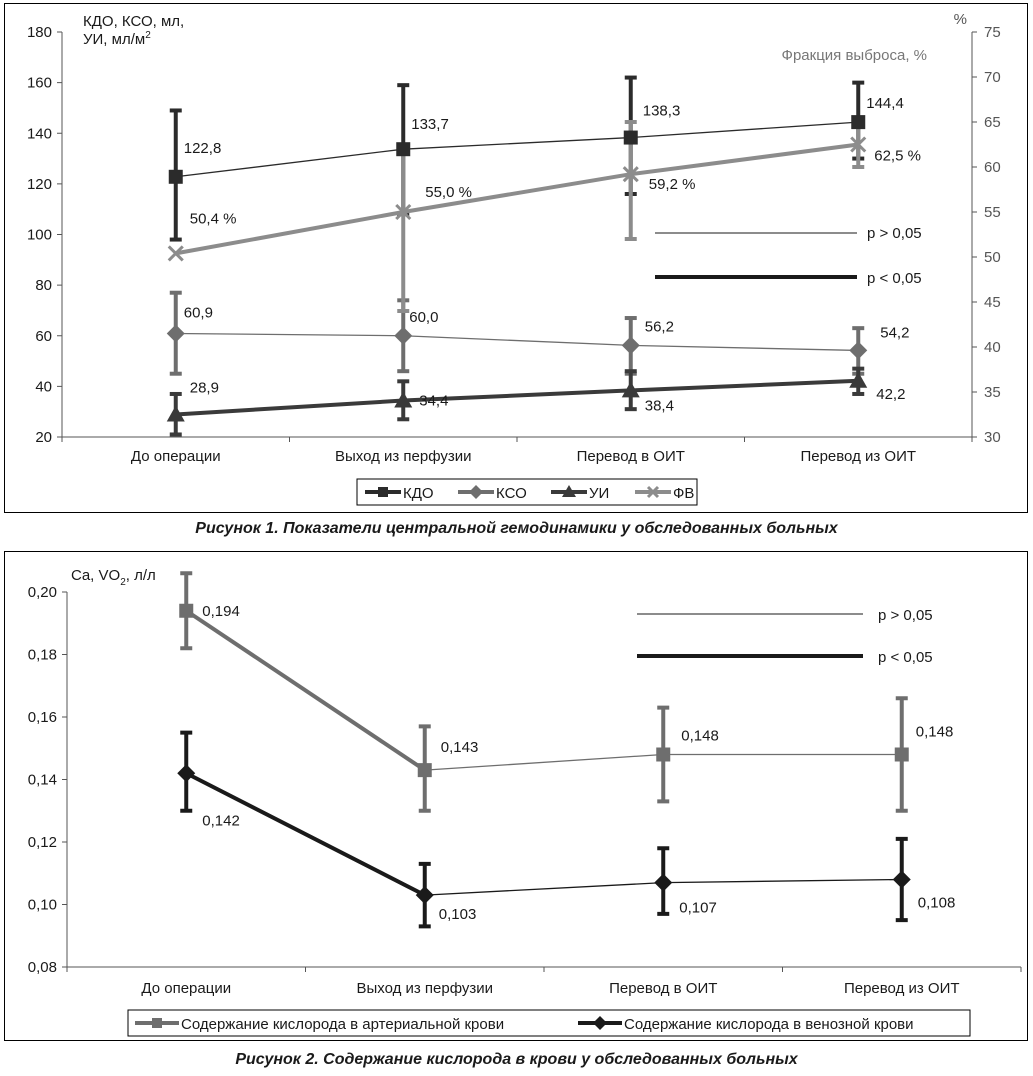 The image size is (1033, 1076). Describe the element at coordinates (39, 133) in the screenshot. I see `left-y-tick-label: 140` at that location.